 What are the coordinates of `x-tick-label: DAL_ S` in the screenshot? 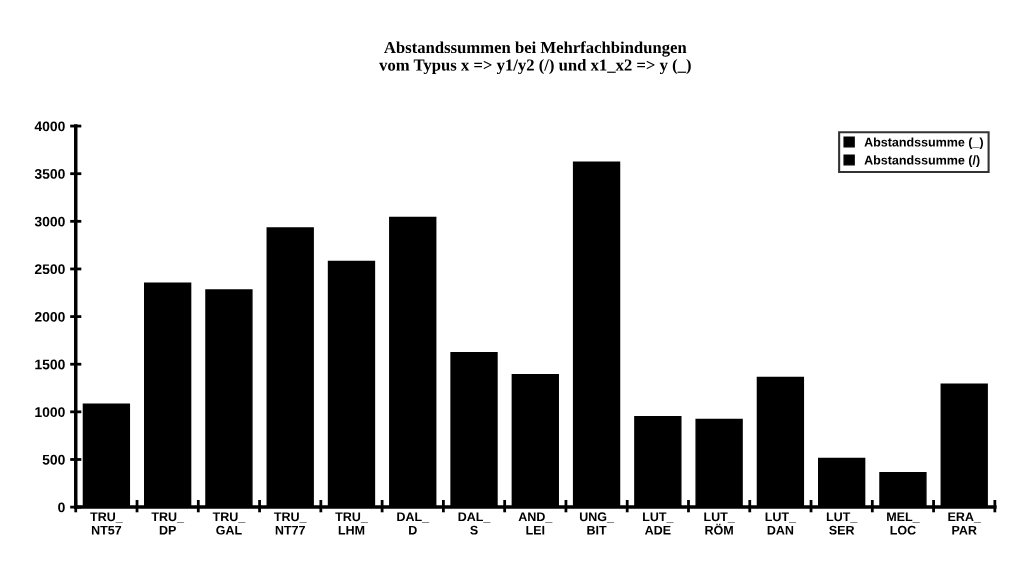 It's located at (474, 523).